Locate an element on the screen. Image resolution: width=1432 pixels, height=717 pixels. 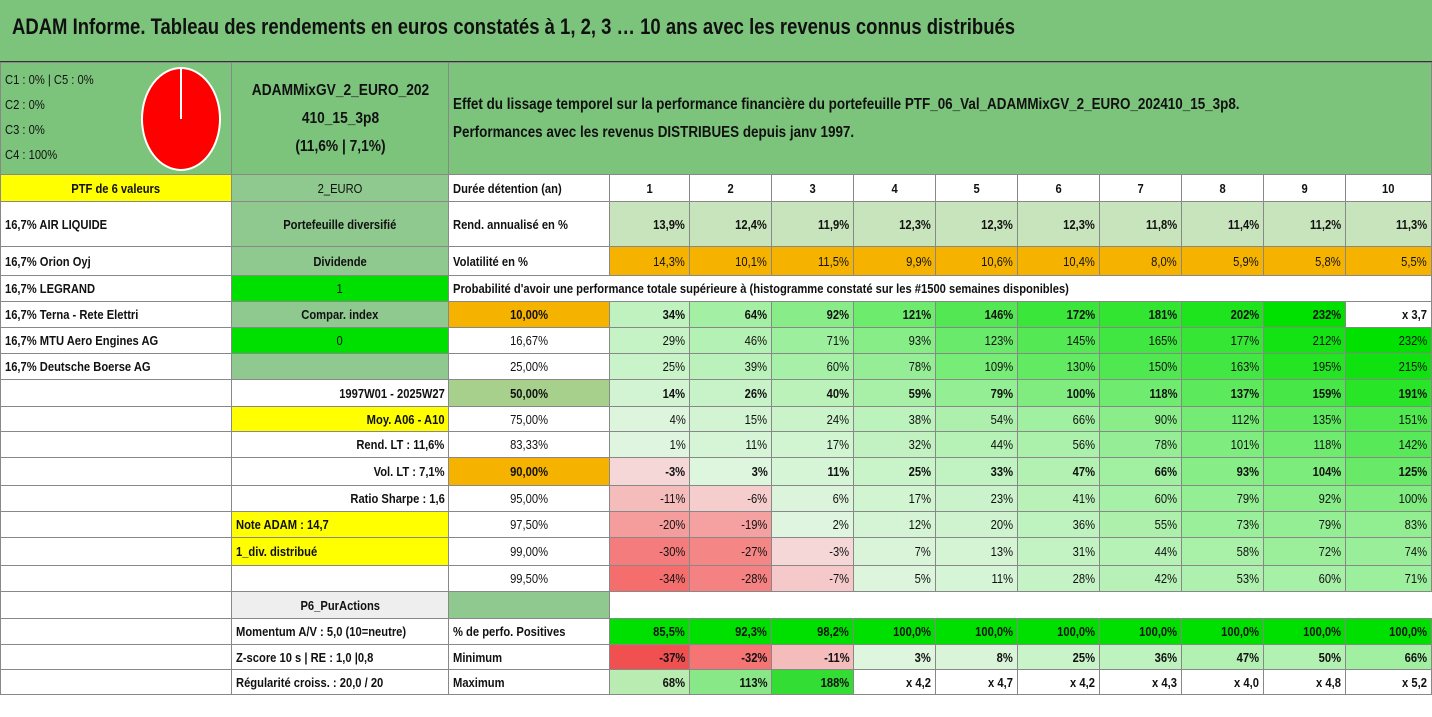
probability-value-text: 15% is located at coordinates (756, 419).